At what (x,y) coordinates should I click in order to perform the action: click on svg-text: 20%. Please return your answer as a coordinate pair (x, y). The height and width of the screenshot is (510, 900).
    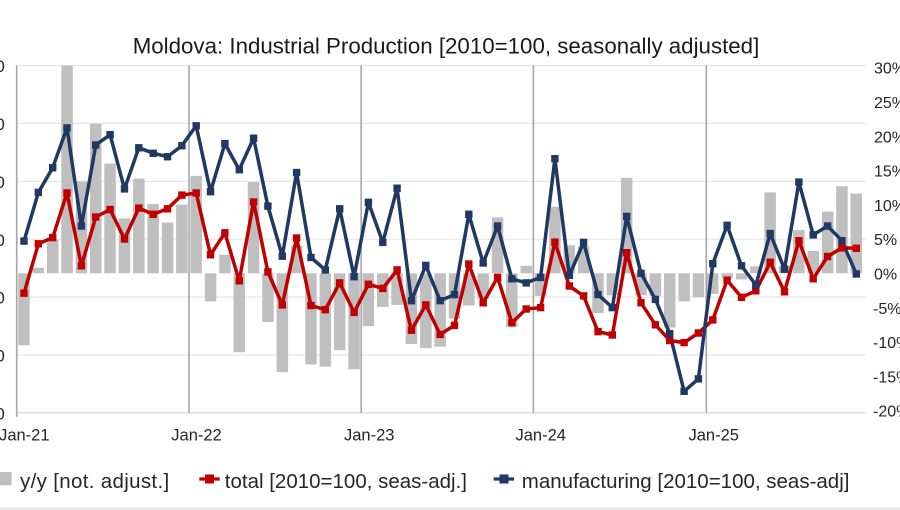
    Looking at the image, I should click on (887, 137).